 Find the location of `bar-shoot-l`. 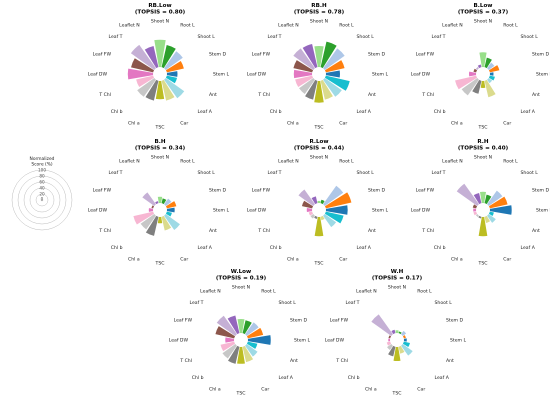

bar-shoot-l is located at coordinates (173, 60).